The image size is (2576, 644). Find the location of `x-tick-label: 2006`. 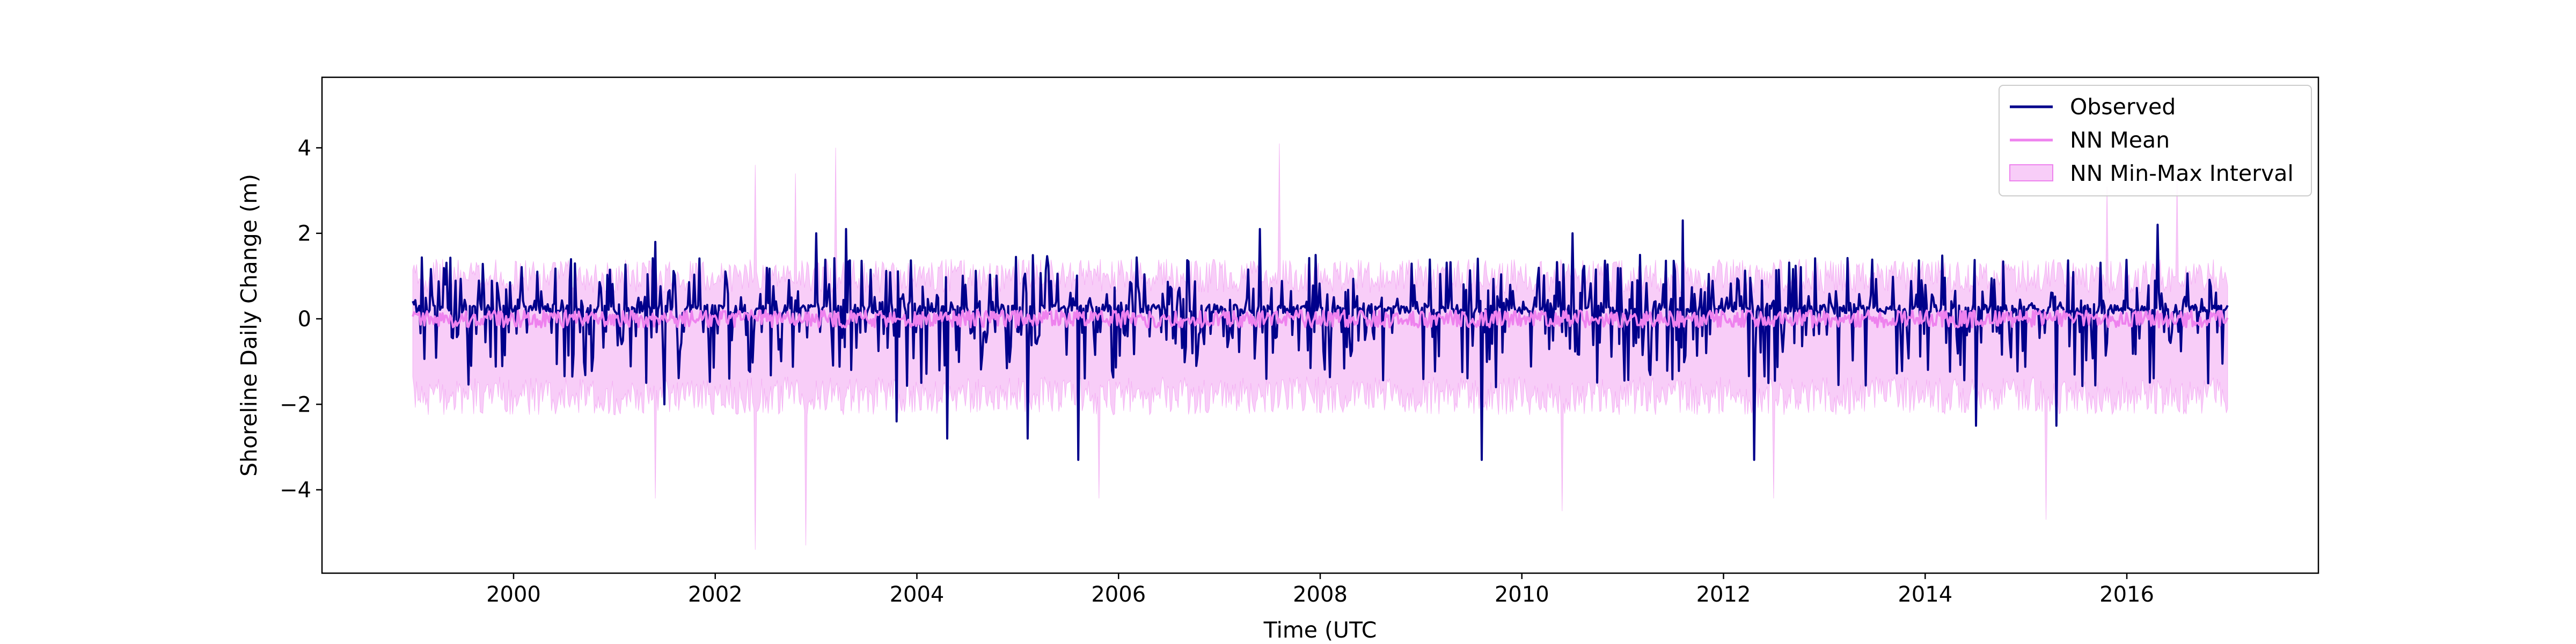

x-tick-label: 2006 is located at coordinates (1118, 594).